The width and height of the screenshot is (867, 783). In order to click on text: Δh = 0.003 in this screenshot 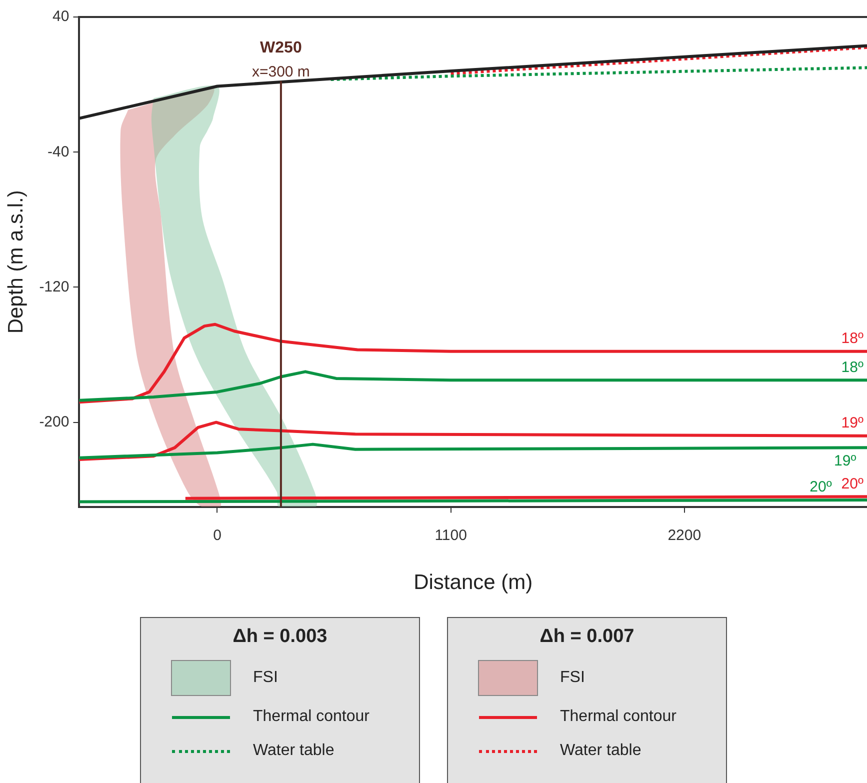, I will do `click(280, 637)`.